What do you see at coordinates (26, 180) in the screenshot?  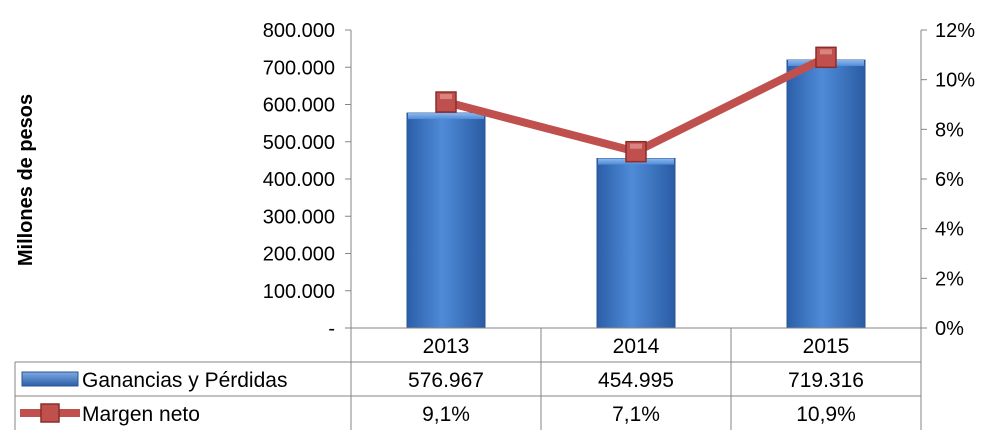 I see `y-axis-title: Millones de pesos` at bounding box center [26, 180].